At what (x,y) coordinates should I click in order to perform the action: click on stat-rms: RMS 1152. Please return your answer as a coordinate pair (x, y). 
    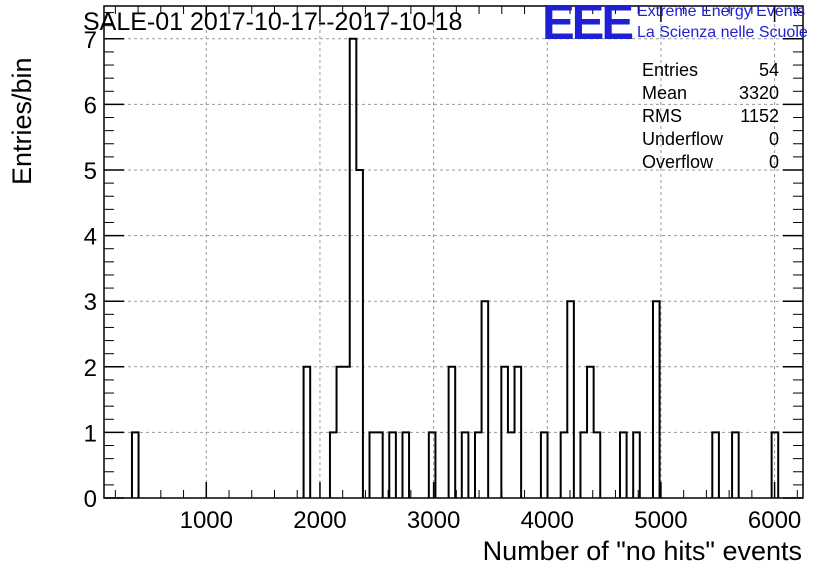
    Looking at the image, I should click on (710, 116).